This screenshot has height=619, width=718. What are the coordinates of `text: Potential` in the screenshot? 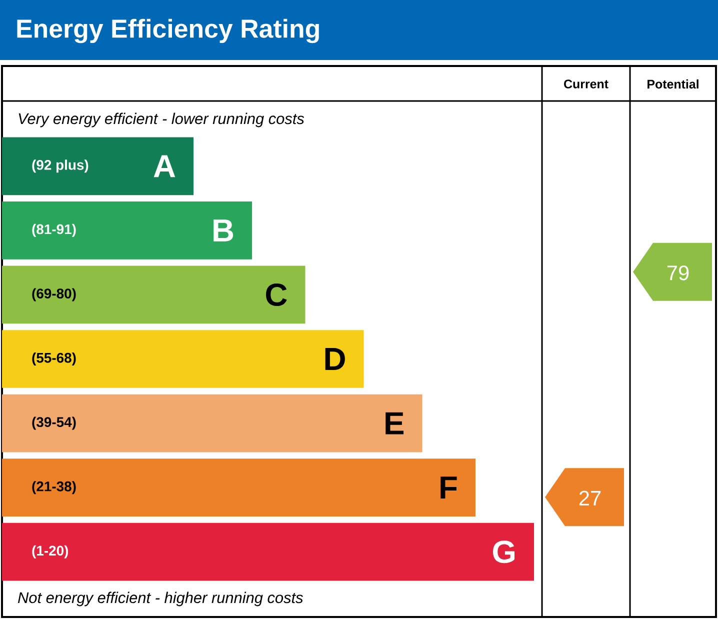 It's located at (673, 84).